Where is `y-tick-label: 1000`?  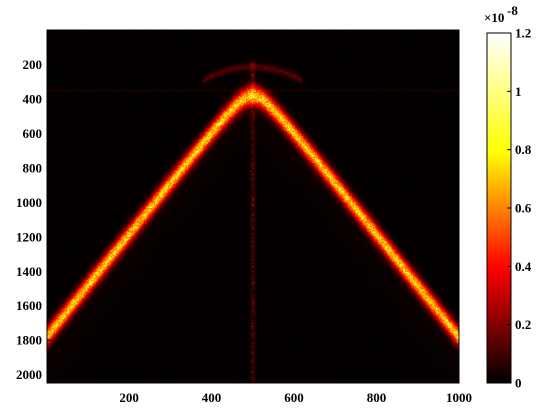 y-tick-label: 1000 is located at coordinates (29, 202).